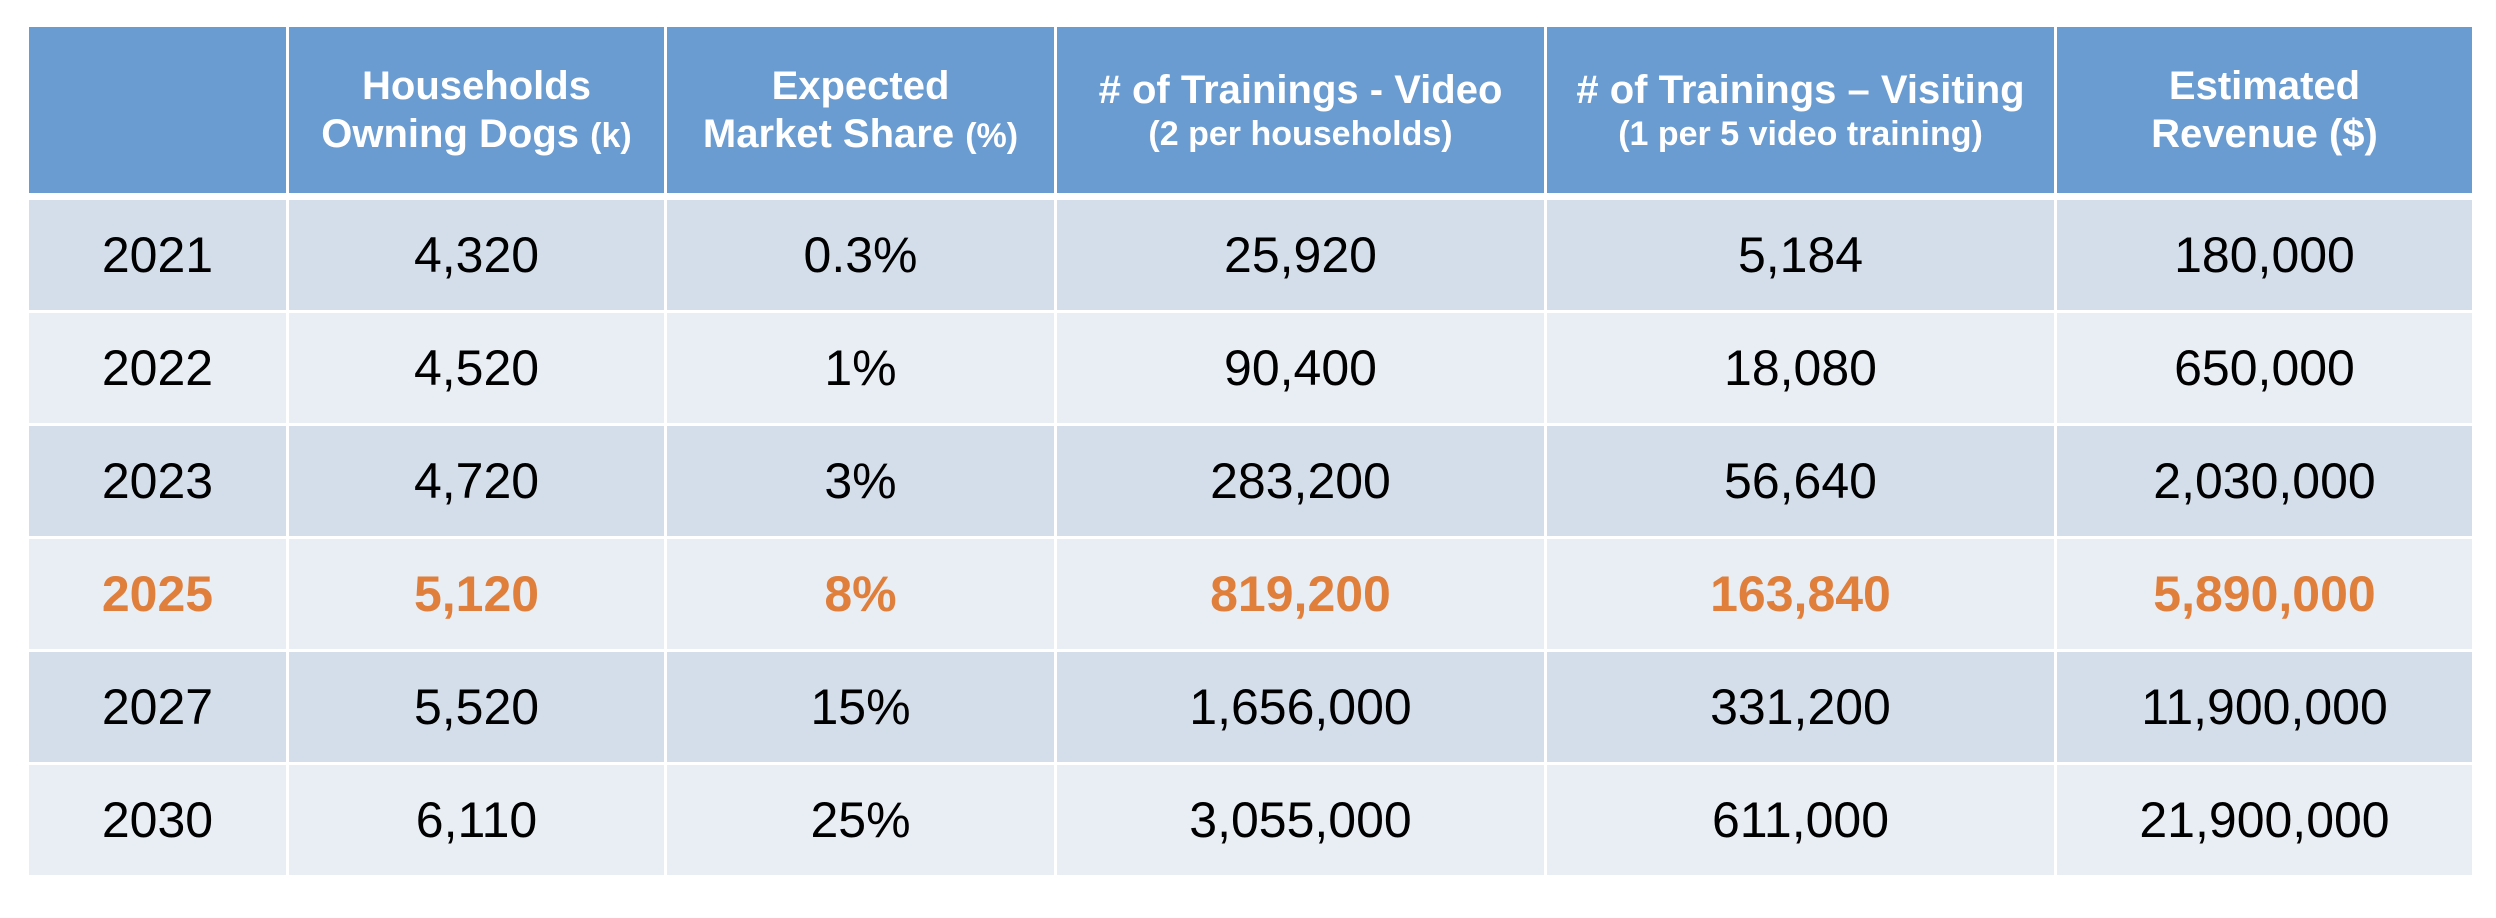 The height and width of the screenshot is (918, 2496). I want to click on cell-households: 5,520, so click(476, 707).